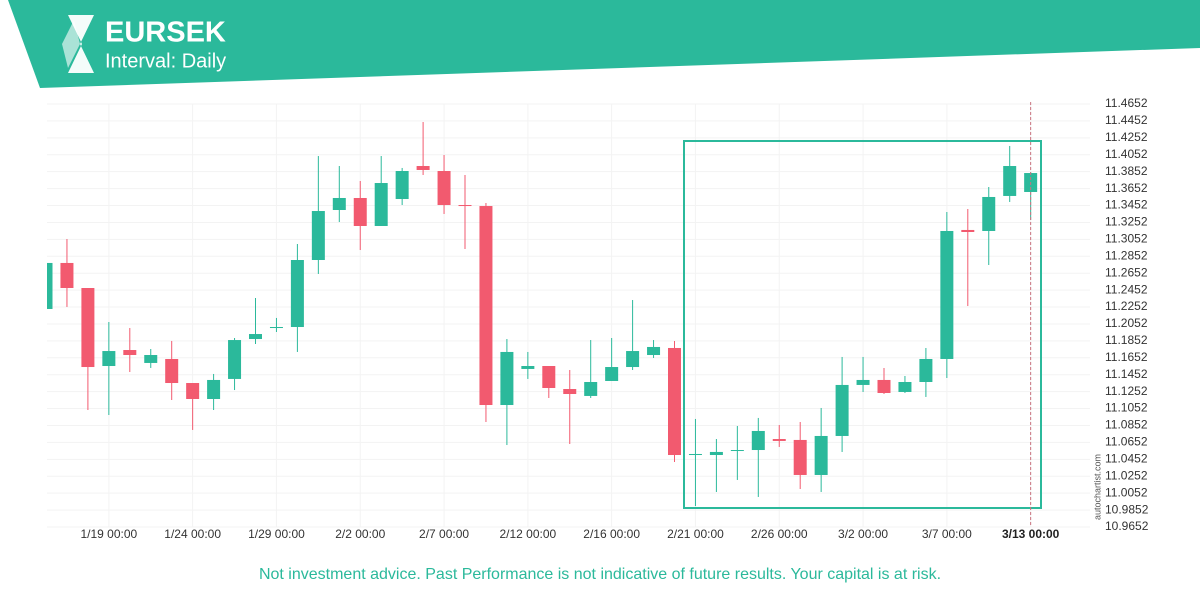  What do you see at coordinates (863, 534) in the screenshot?
I see `x-tick-label: 3/2 00:00` at bounding box center [863, 534].